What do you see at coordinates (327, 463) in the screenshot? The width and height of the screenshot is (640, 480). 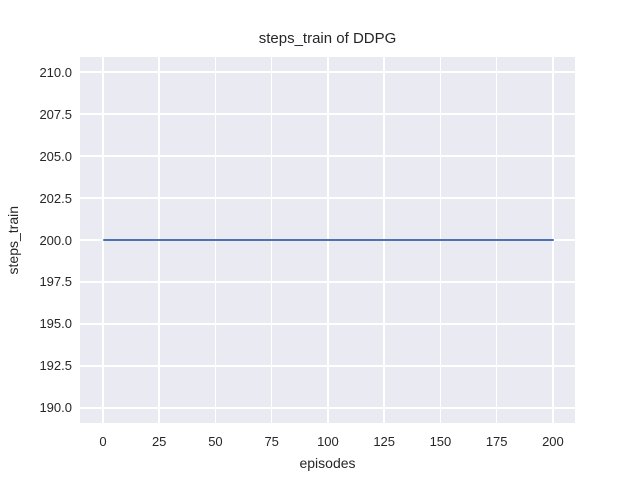 I see `x-axis-label: episodes` at bounding box center [327, 463].